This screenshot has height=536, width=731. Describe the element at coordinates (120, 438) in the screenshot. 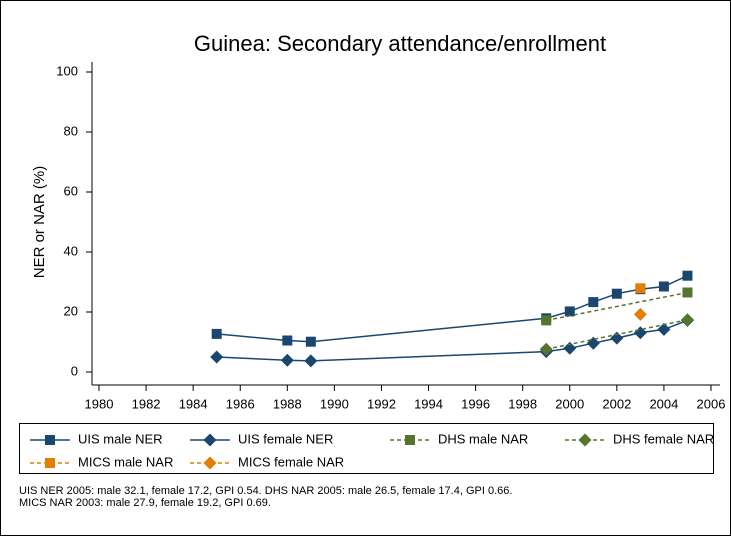

I see `legend-label: UIS male NER` at that location.